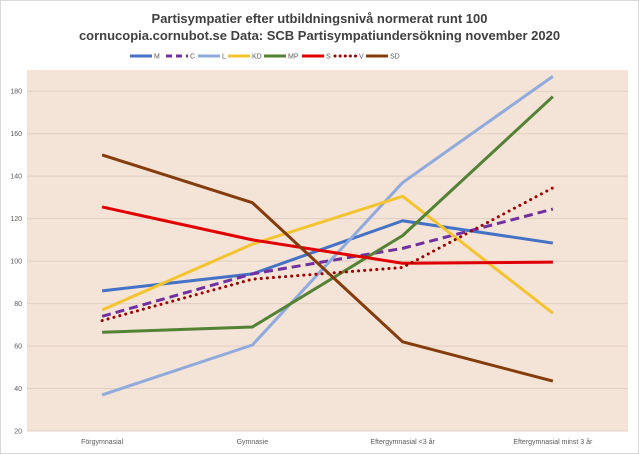  What do you see at coordinates (18, 389) in the screenshot?
I see `y-tick-label: 40` at bounding box center [18, 389].